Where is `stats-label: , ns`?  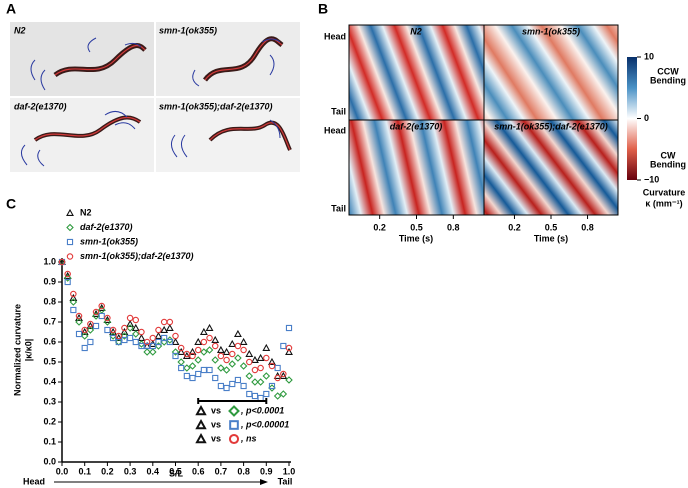
stats-label: , ns is located at coordinates (248, 438).